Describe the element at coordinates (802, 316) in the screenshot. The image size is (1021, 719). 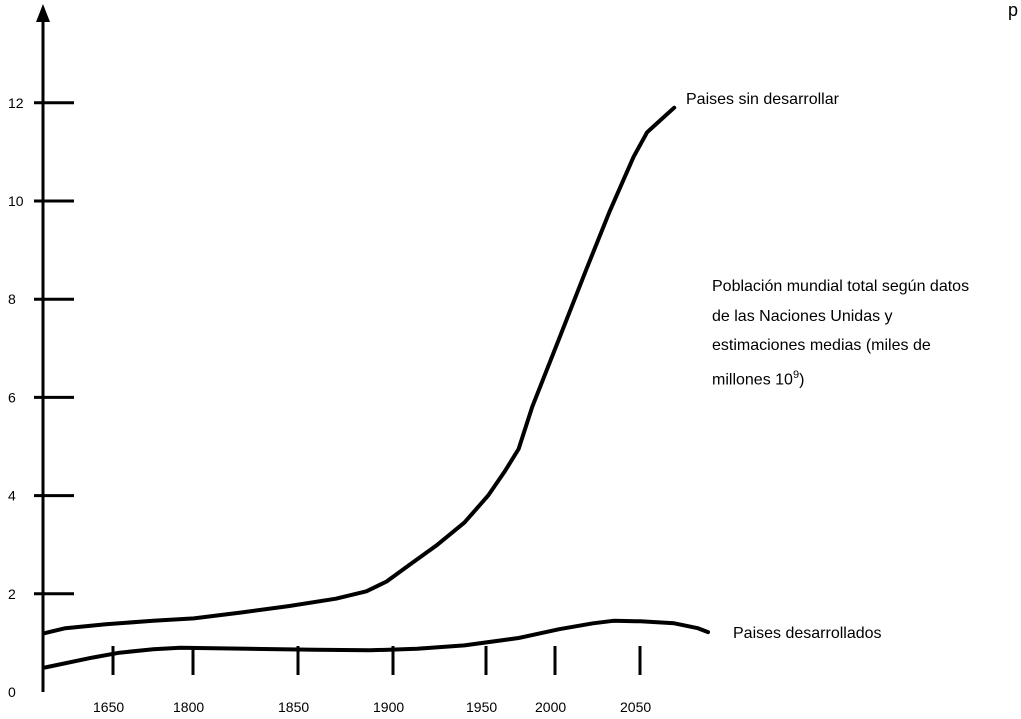
I see `annotation-line-2: de las Naciones Unidas y` at that location.